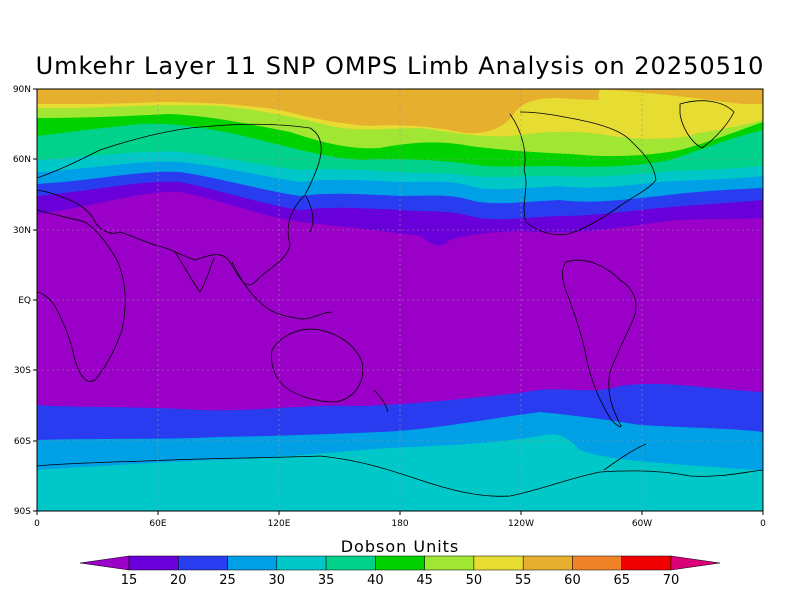 The height and width of the screenshot is (600, 800). Describe the element at coordinates (599, 343) in the screenshot. I see `coastline-south-america` at that location.